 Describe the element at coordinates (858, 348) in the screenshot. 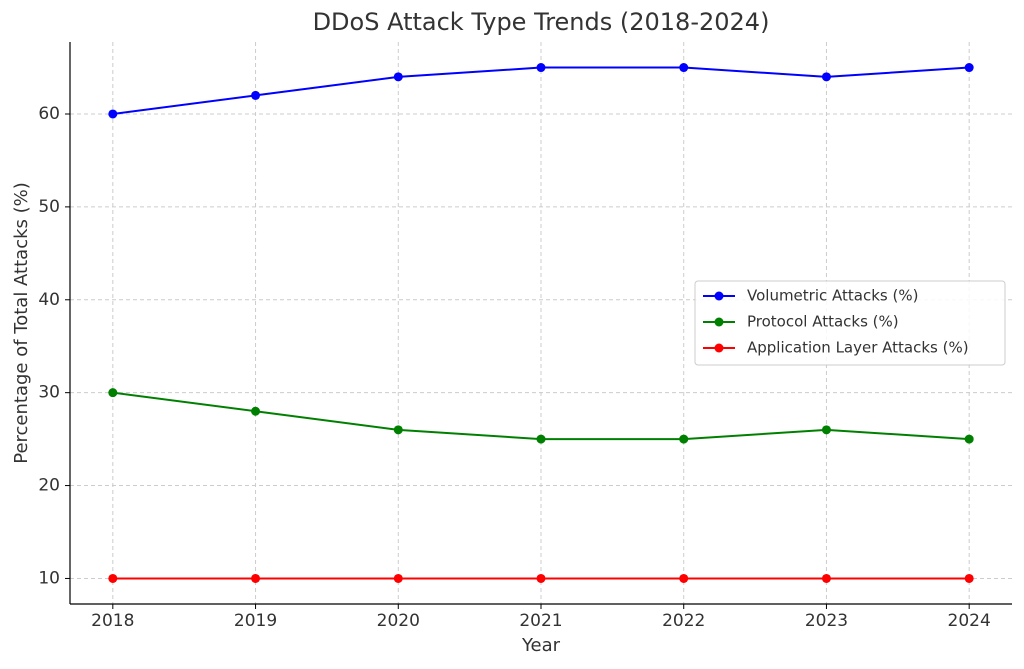

I see `legend-label: Application Layer Attacks (%)` at that location.